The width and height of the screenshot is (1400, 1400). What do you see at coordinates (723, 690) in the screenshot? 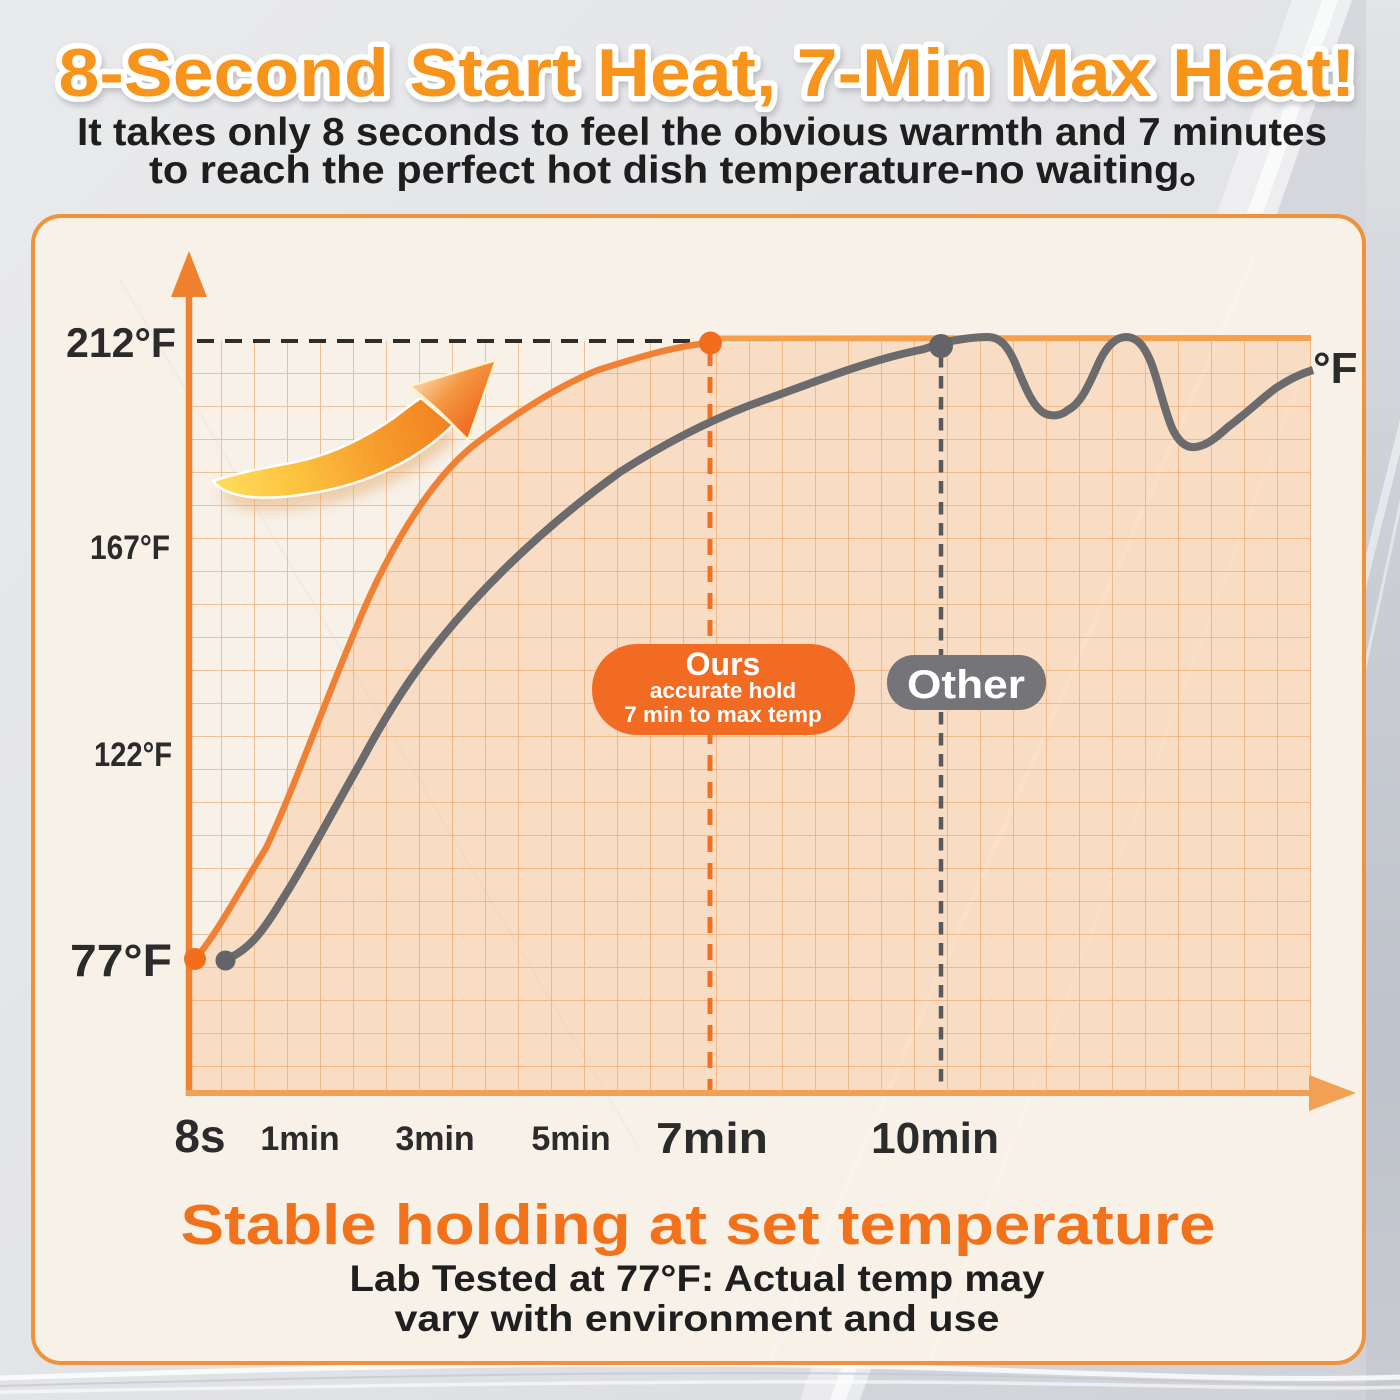
I see `svg-text: accurate hold` at bounding box center [723, 690].